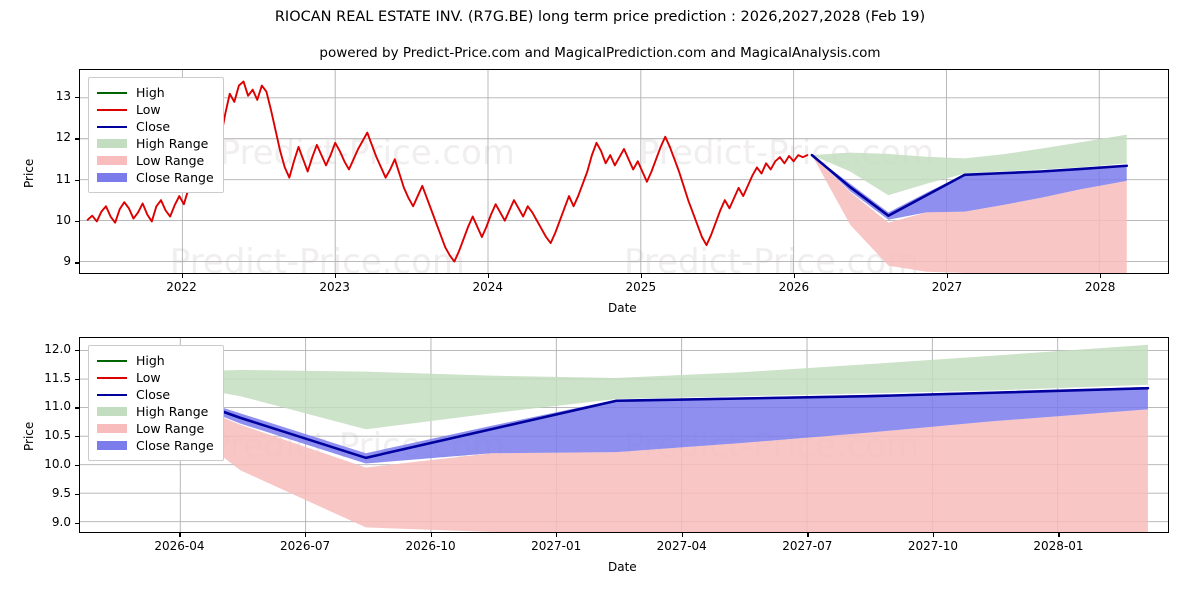  Describe the element at coordinates (63, 178) in the screenshot. I see `y-tick-label: 11` at that location.